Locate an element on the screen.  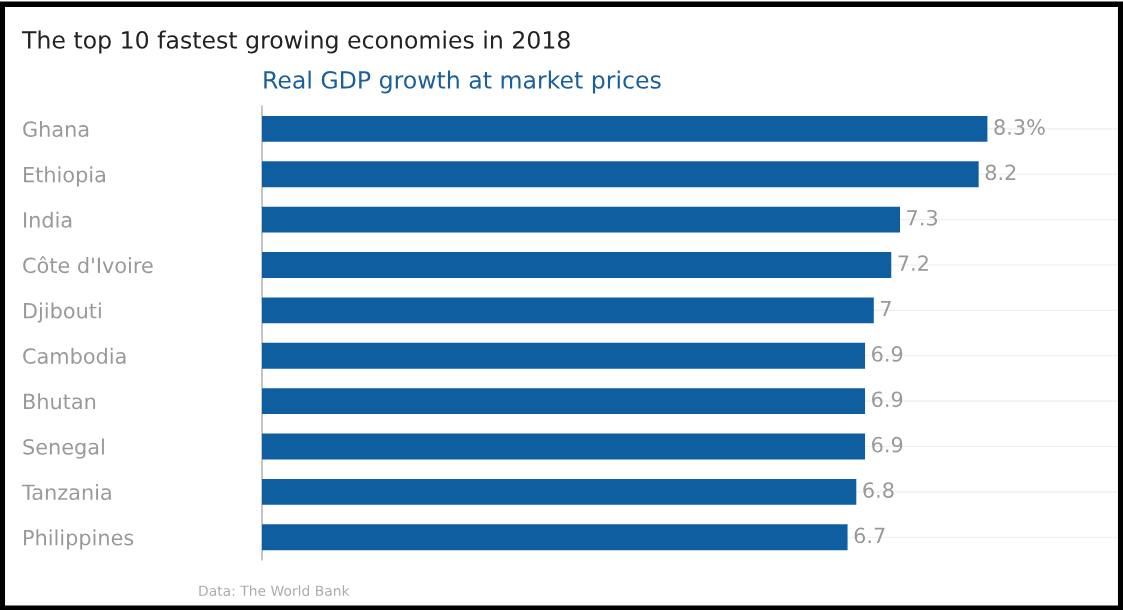
data-label: 7.3 is located at coordinates (922, 217).